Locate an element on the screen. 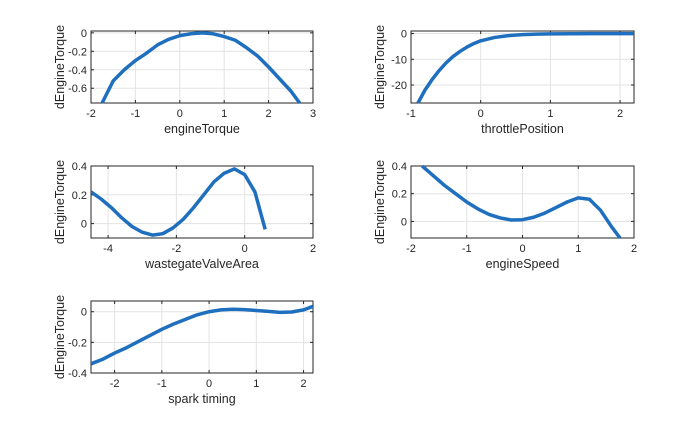  x-axis-label: engineSpeed is located at coordinates (523, 264).